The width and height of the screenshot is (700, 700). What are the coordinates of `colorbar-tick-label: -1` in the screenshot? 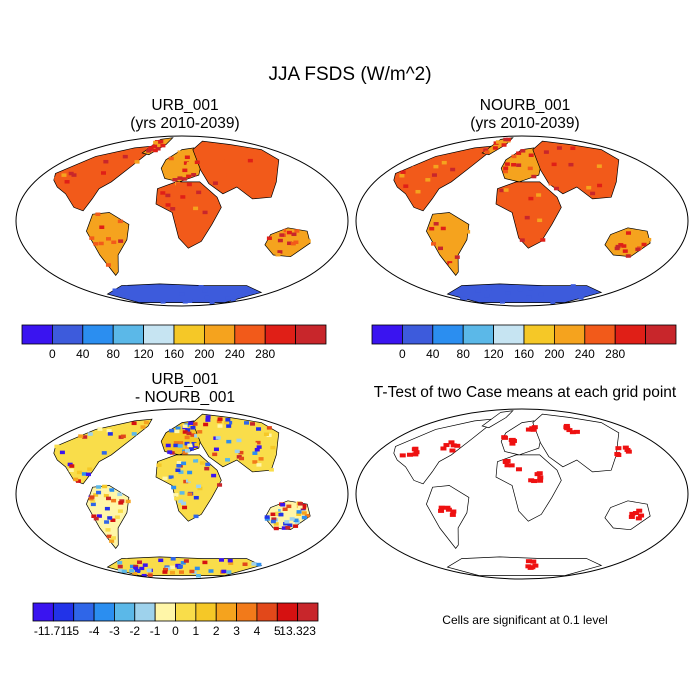 It's located at (155, 631).